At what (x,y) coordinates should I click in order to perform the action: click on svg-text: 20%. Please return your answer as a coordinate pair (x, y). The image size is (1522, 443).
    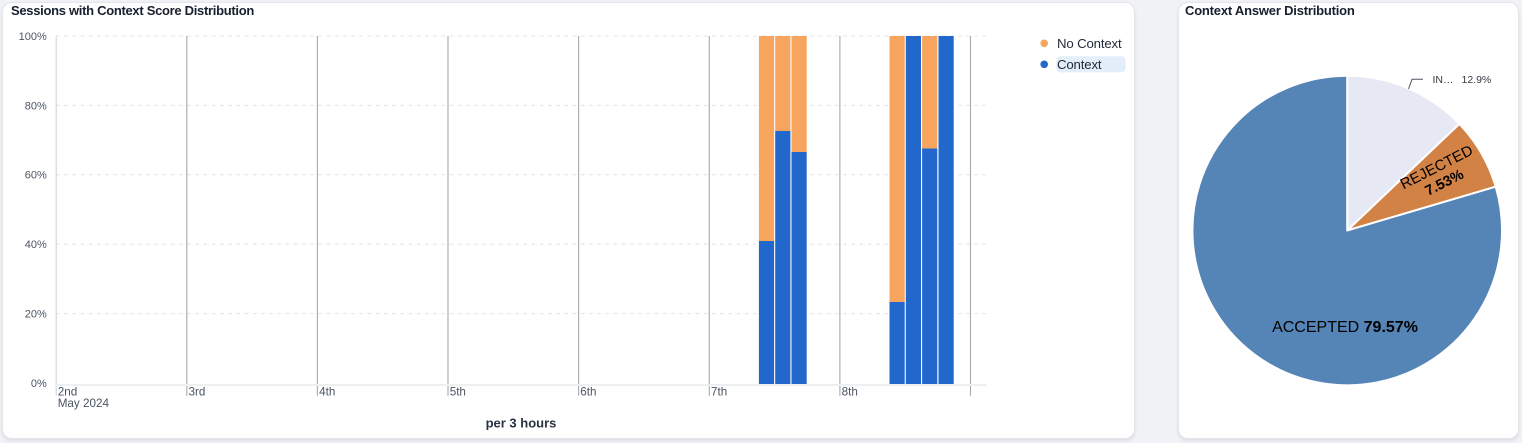
    Looking at the image, I should click on (36, 315).